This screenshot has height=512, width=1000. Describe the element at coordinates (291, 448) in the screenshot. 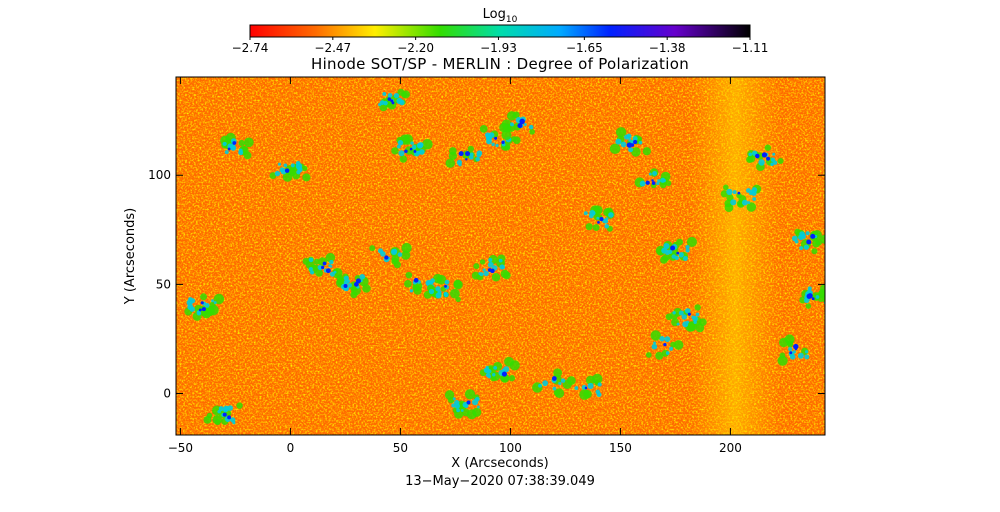

I see `x-tick-label: 0` at that location.